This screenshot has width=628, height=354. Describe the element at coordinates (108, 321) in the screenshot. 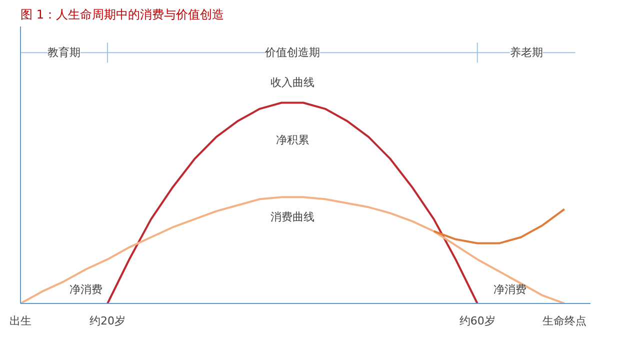

I see `x-tick-label: 约20岁` at that location.